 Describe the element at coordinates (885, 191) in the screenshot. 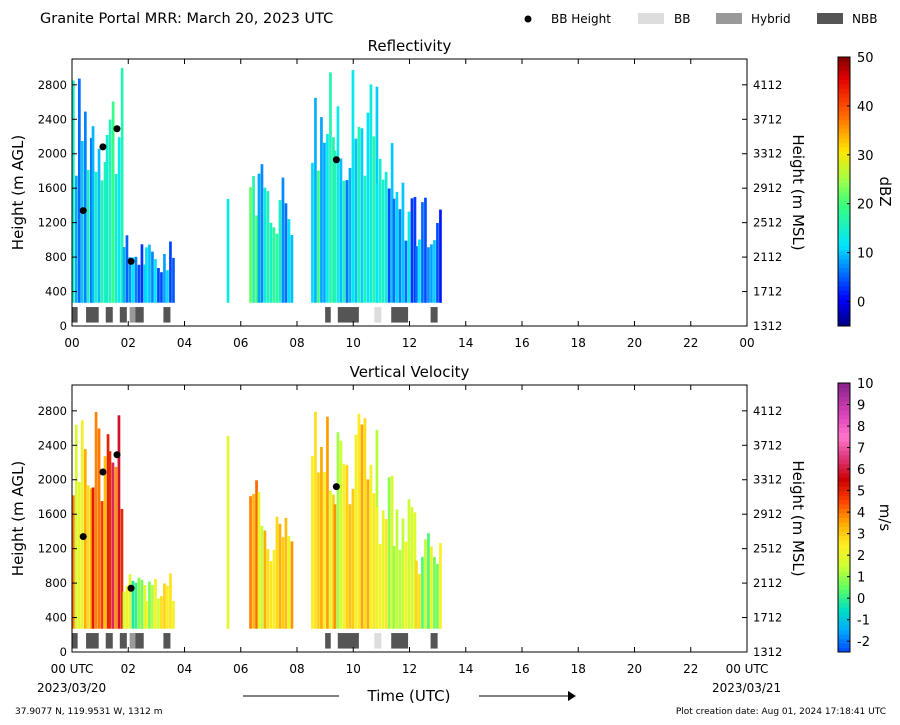

I see `colorbar-label: dBZ` at that location.